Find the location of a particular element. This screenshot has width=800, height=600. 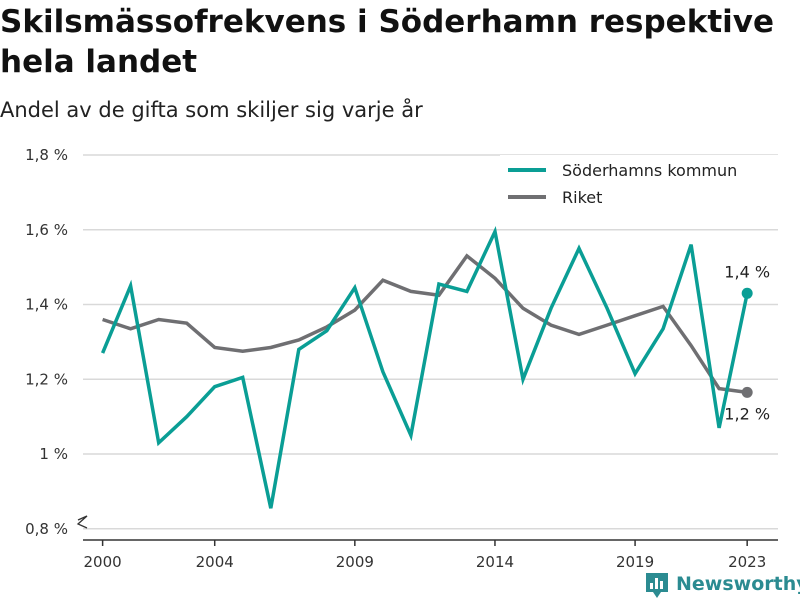

newsworthy-logo: Newsworthy is located at coordinates (723, 585).